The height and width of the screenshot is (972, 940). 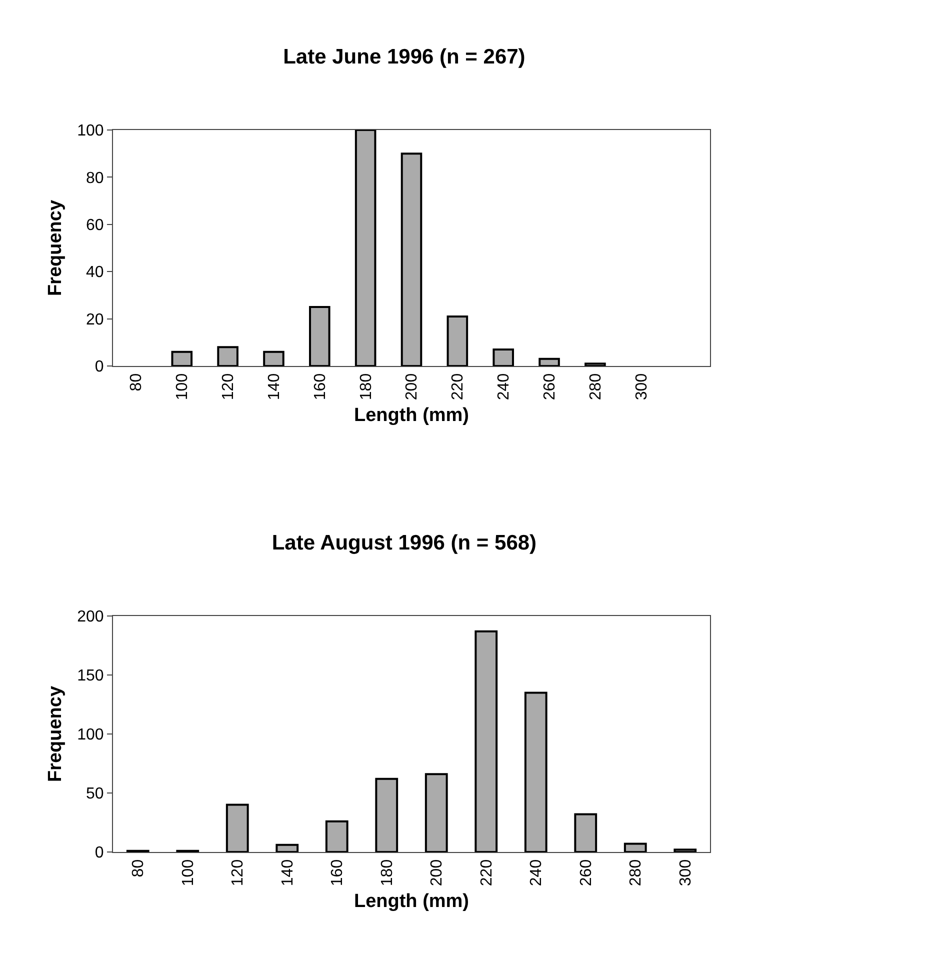 What do you see at coordinates (95, 273) in the screenshot?
I see `y-tick-label: 40` at bounding box center [95, 273].